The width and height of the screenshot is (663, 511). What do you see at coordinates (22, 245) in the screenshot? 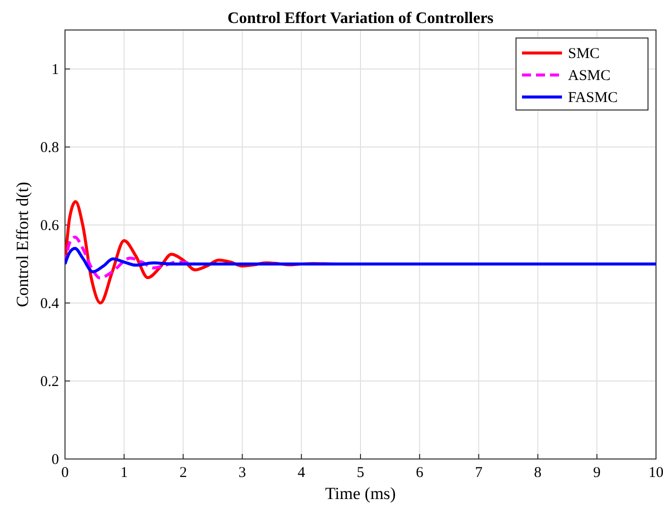
I see `y-axis-title: Control Effort d(t)` at bounding box center [22, 245].